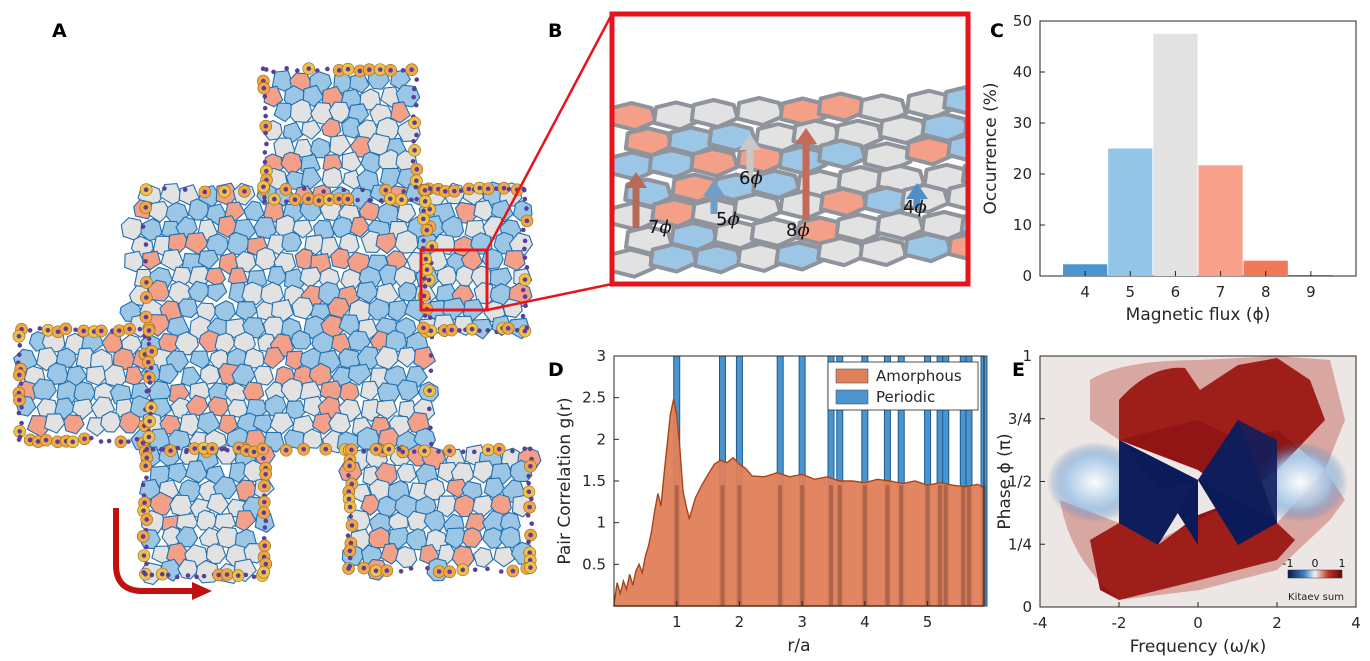 The height and width of the screenshot is (661, 1370). Describe the element at coordinates (565, 480) in the screenshot. I see `ylabel-d: Pair Correlation g(r)` at that location.